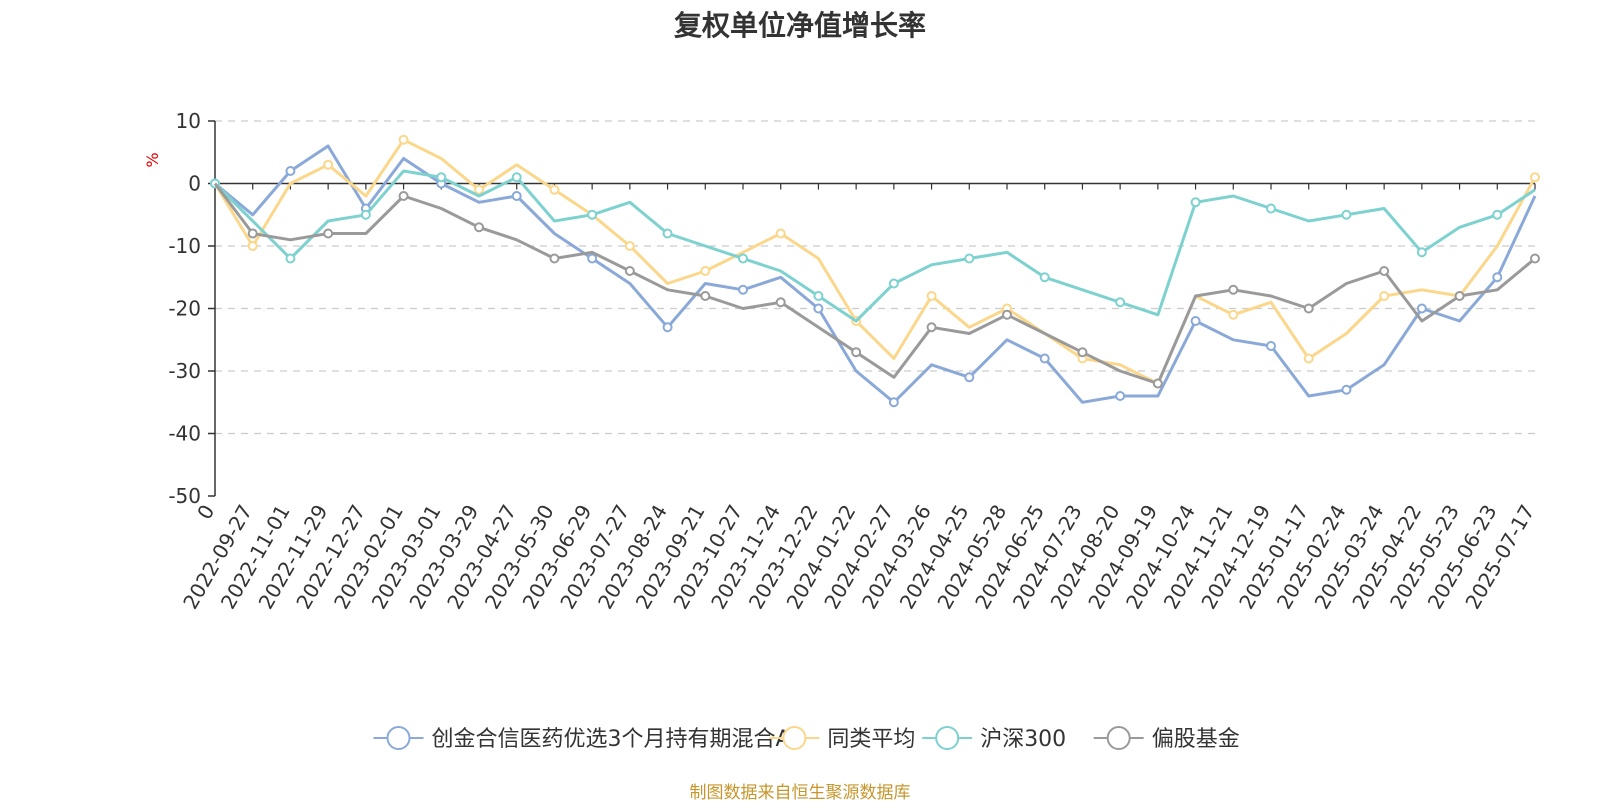  What do you see at coordinates (188, 121) in the screenshot?
I see `y-tick-label: 10` at bounding box center [188, 121].